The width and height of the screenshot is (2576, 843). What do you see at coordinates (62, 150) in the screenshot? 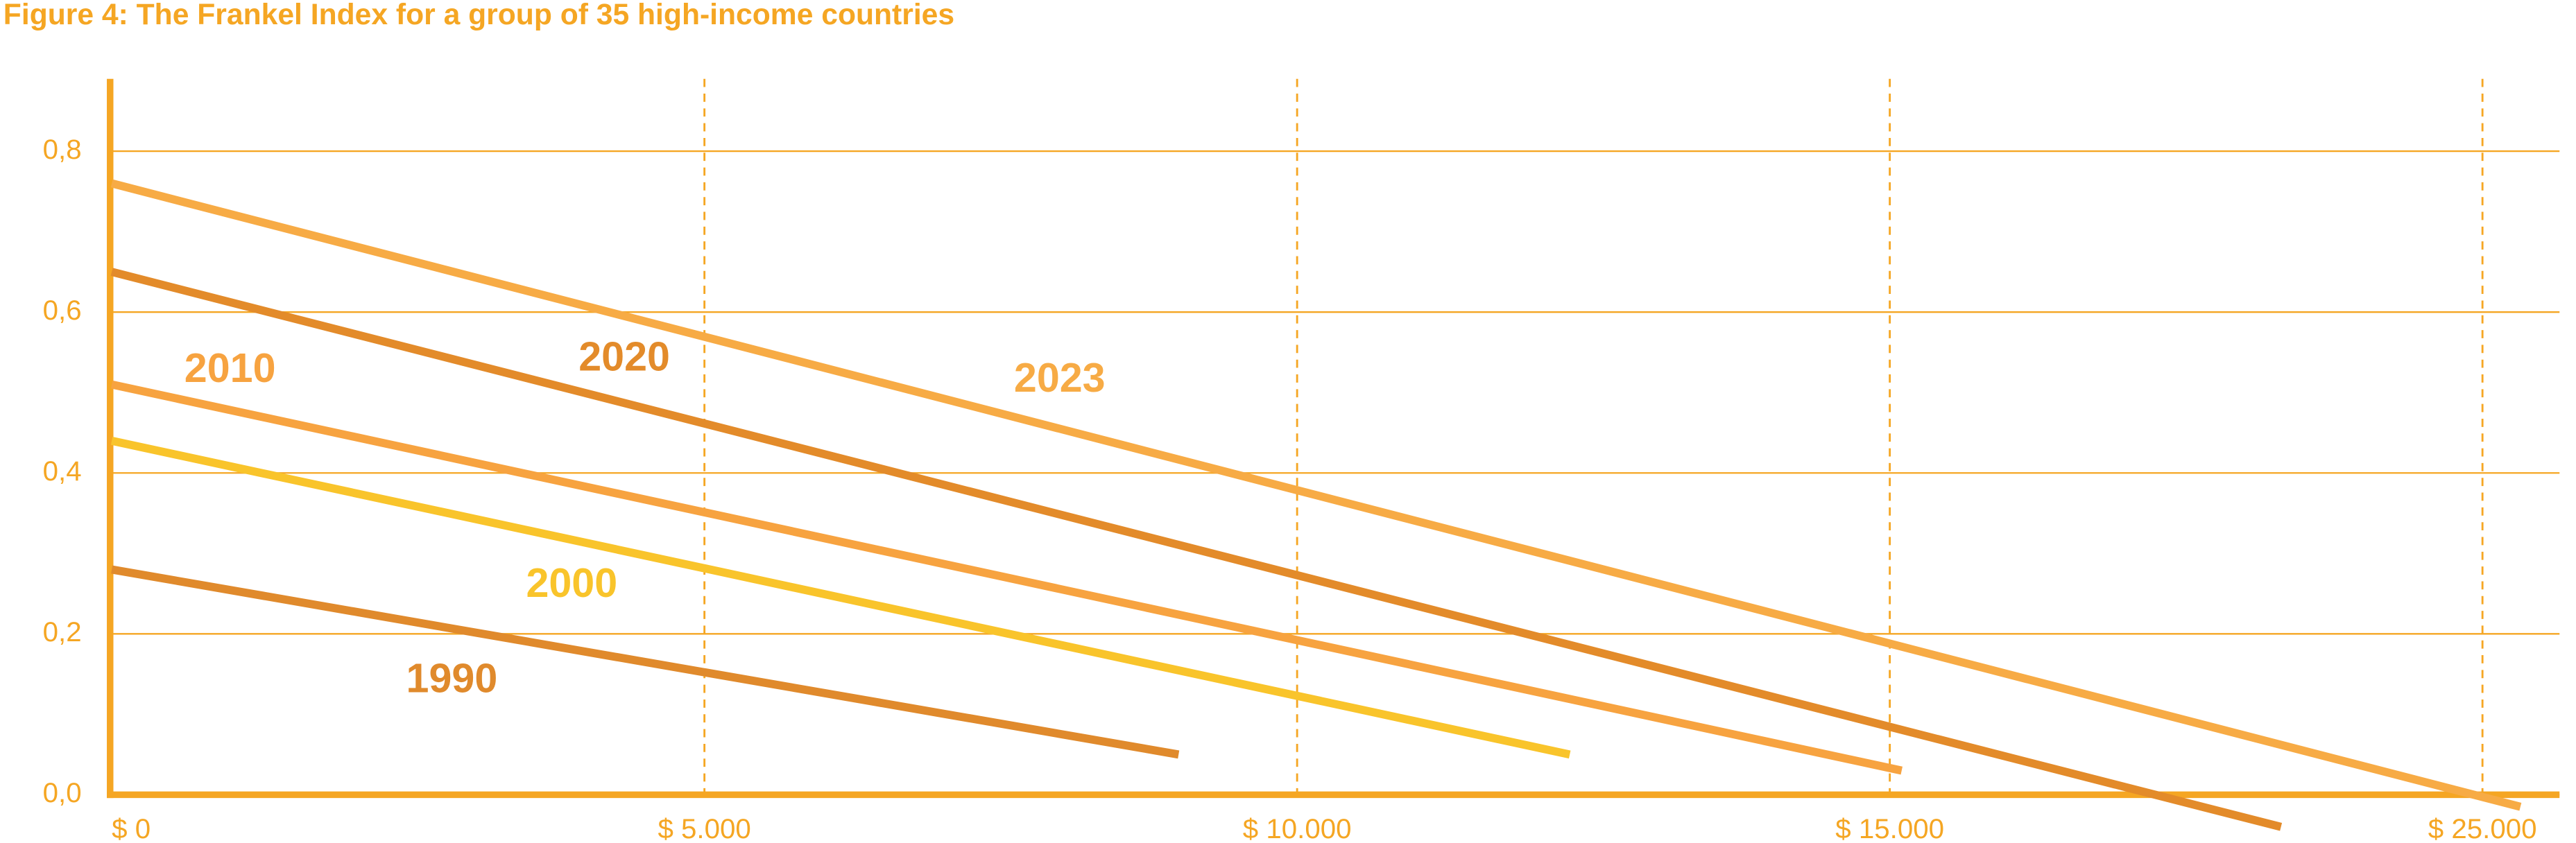
I see `y-tick-label: 0,8` at bounding box center [62, 150].